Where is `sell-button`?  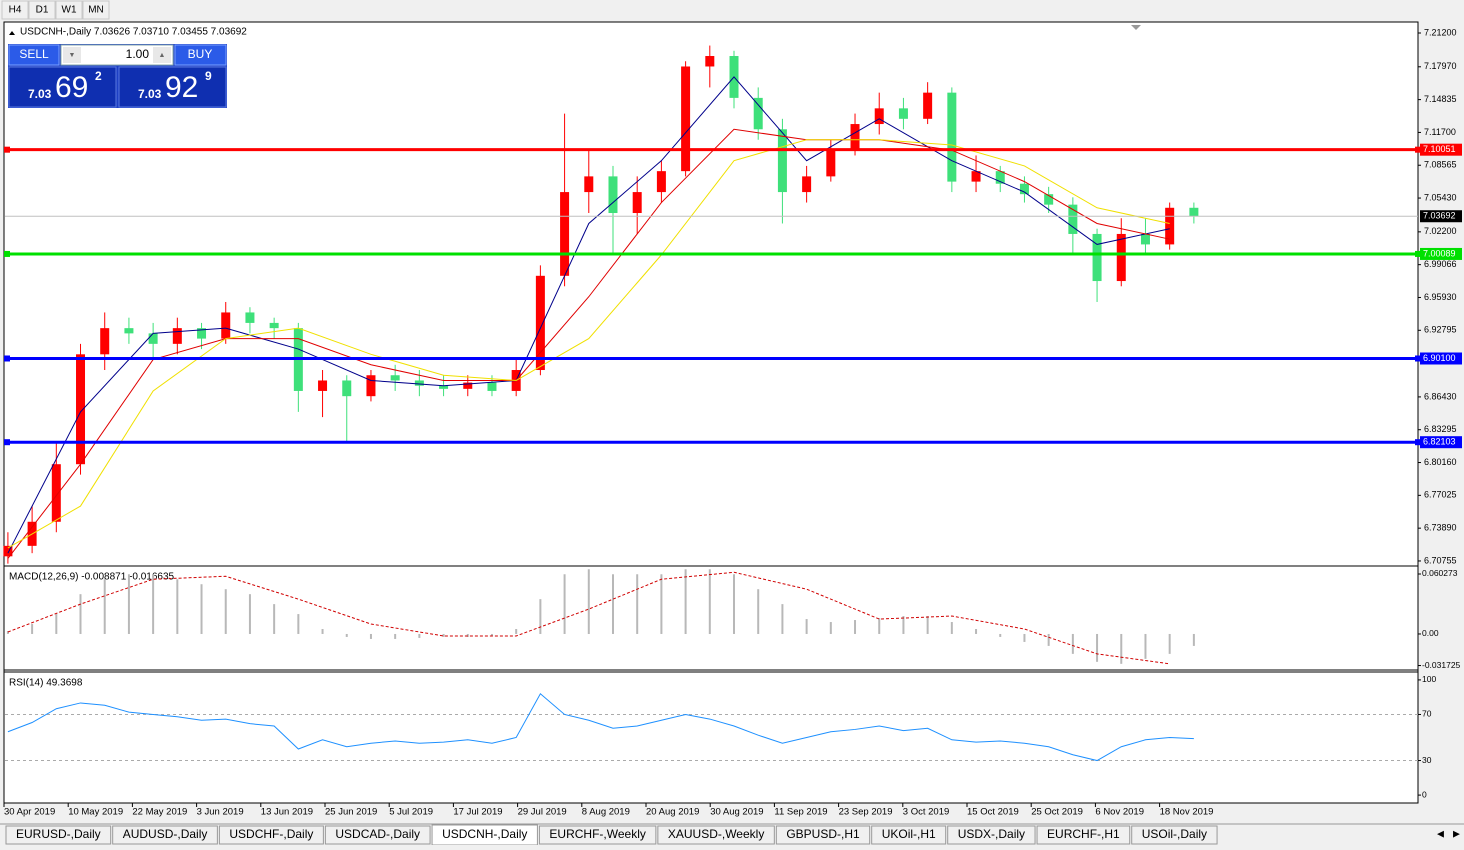
sell-button is located at coordinates (34, 55).